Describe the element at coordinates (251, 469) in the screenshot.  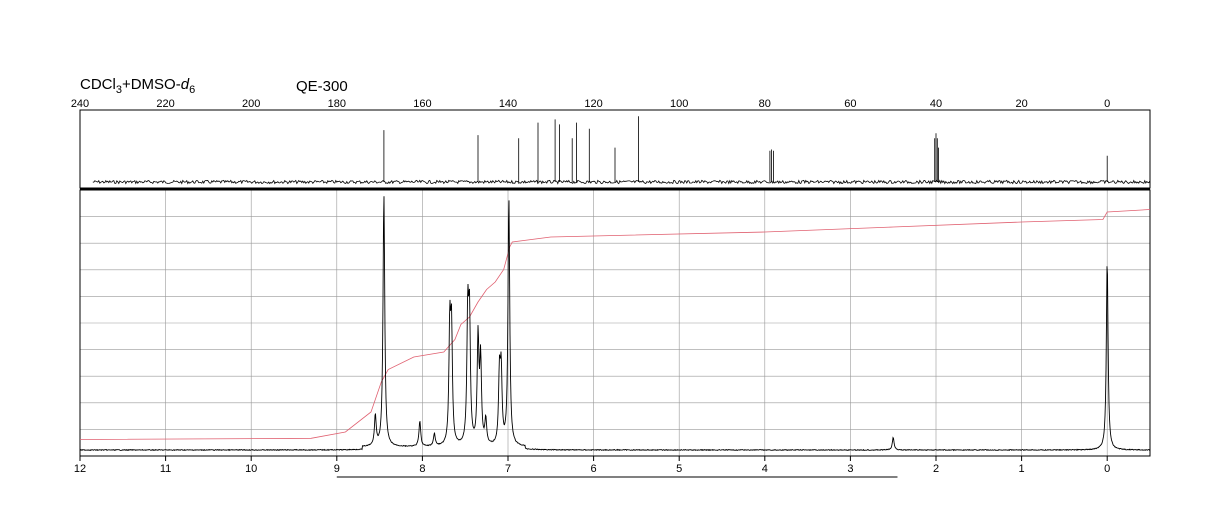
I see `h1-tick-label: 10` at that location.